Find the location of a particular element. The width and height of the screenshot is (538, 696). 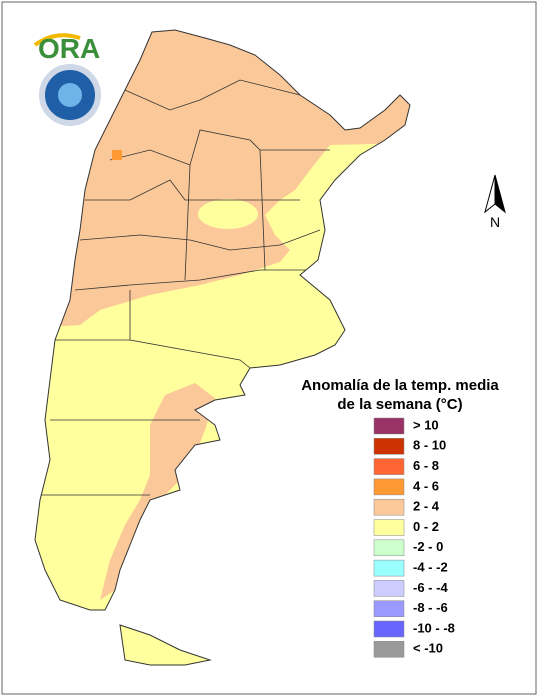

legend-label: < -10 is located at coordinates (428, 648).